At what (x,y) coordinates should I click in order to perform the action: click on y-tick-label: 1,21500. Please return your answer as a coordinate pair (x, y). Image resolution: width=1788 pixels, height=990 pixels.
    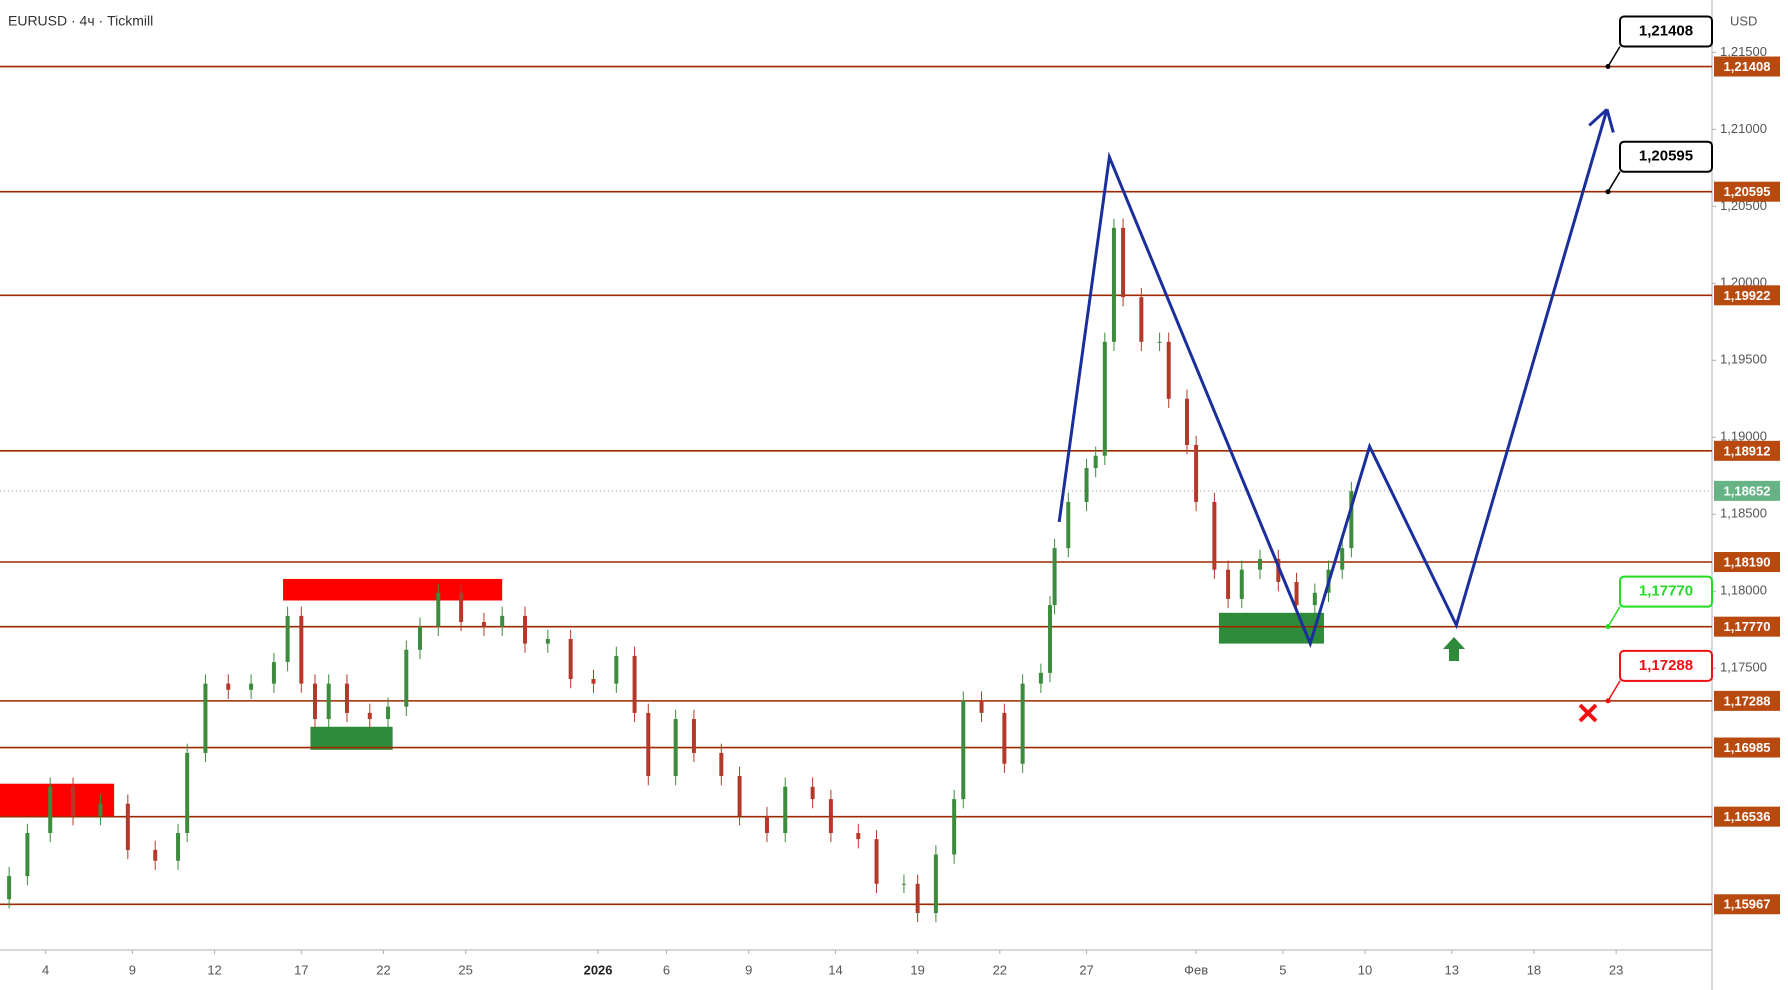
    Looking at the image, I should click on (1743, 51).